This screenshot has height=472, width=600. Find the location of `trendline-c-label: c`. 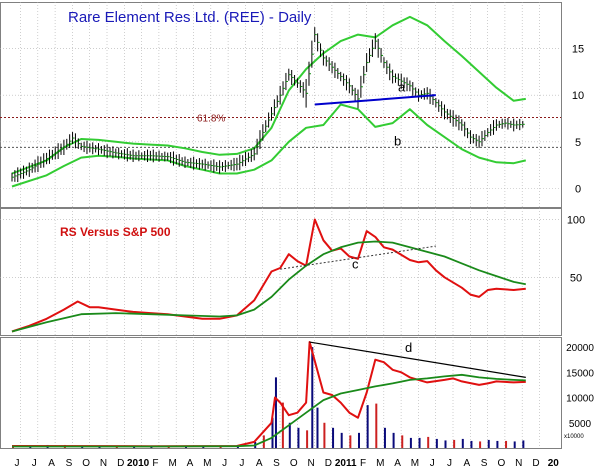

trendline-c-label: c is located at coordinates (355, 264).